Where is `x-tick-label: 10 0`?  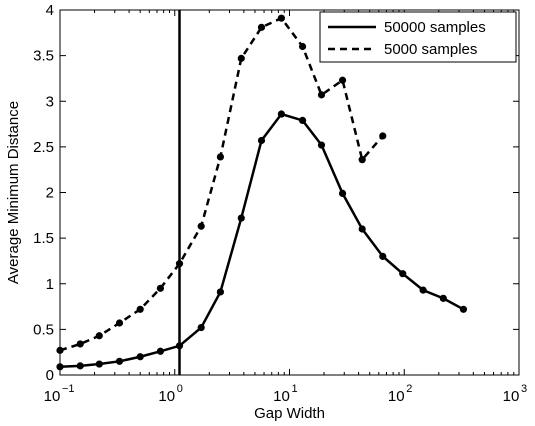 x-tick-label: 10 0 is located at coordinates (170, 394).